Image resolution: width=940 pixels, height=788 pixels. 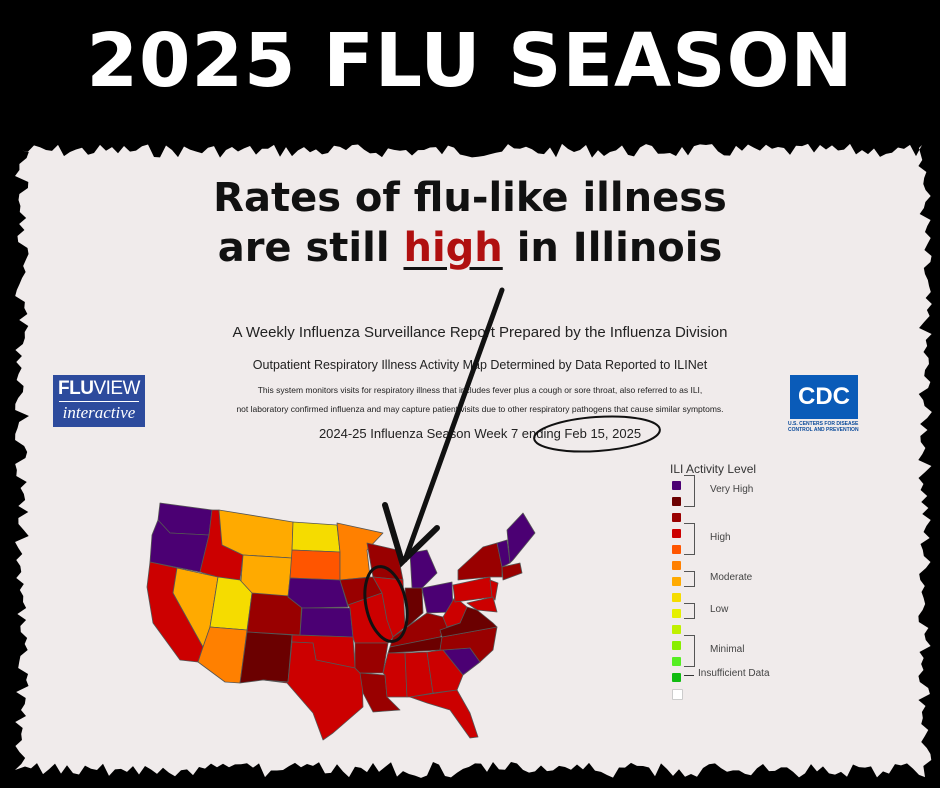 I want to click on state-nm, so click(x=266, y=657).